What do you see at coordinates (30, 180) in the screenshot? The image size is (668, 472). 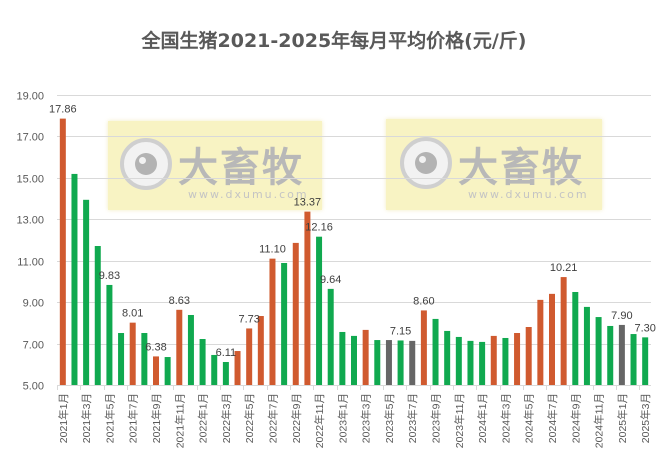 I see `y-tick-label: 15.00` at bounding box center [30, 180].